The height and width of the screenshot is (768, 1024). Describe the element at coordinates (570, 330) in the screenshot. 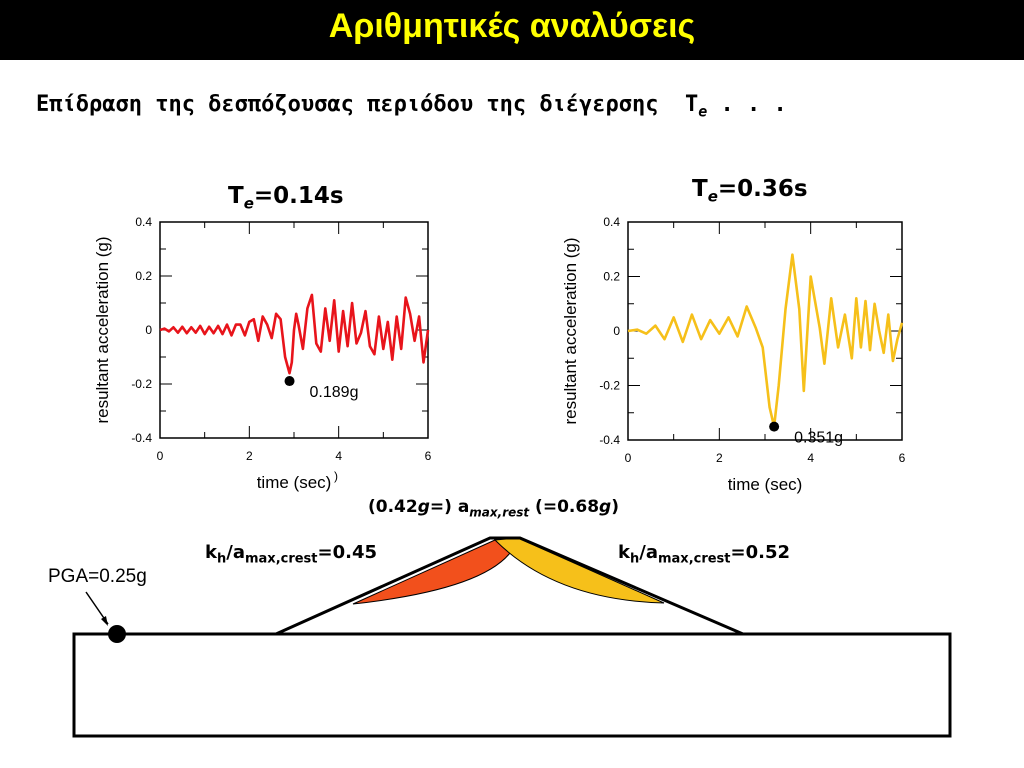

I see `chart2-ylabel: resultant acceleration (g)` at that location.